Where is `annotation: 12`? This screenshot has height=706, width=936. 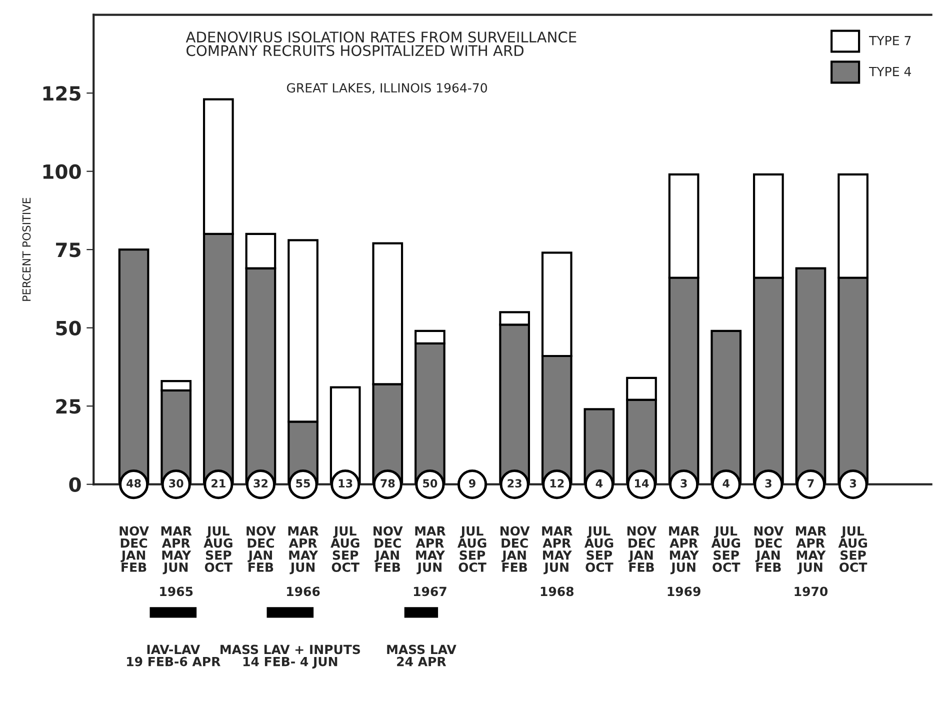
annotation: 12 is located at coordinates (557, 483).